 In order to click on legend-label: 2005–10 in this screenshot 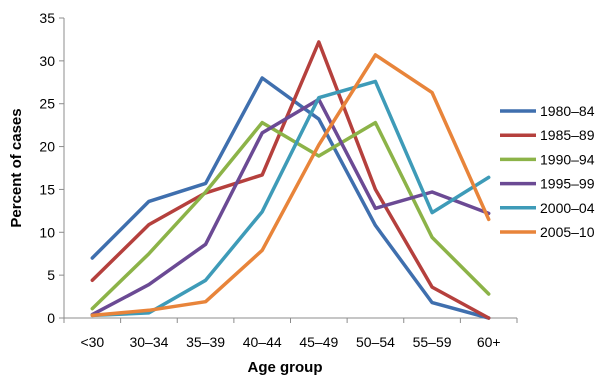, I will do `click(567, 232)`.